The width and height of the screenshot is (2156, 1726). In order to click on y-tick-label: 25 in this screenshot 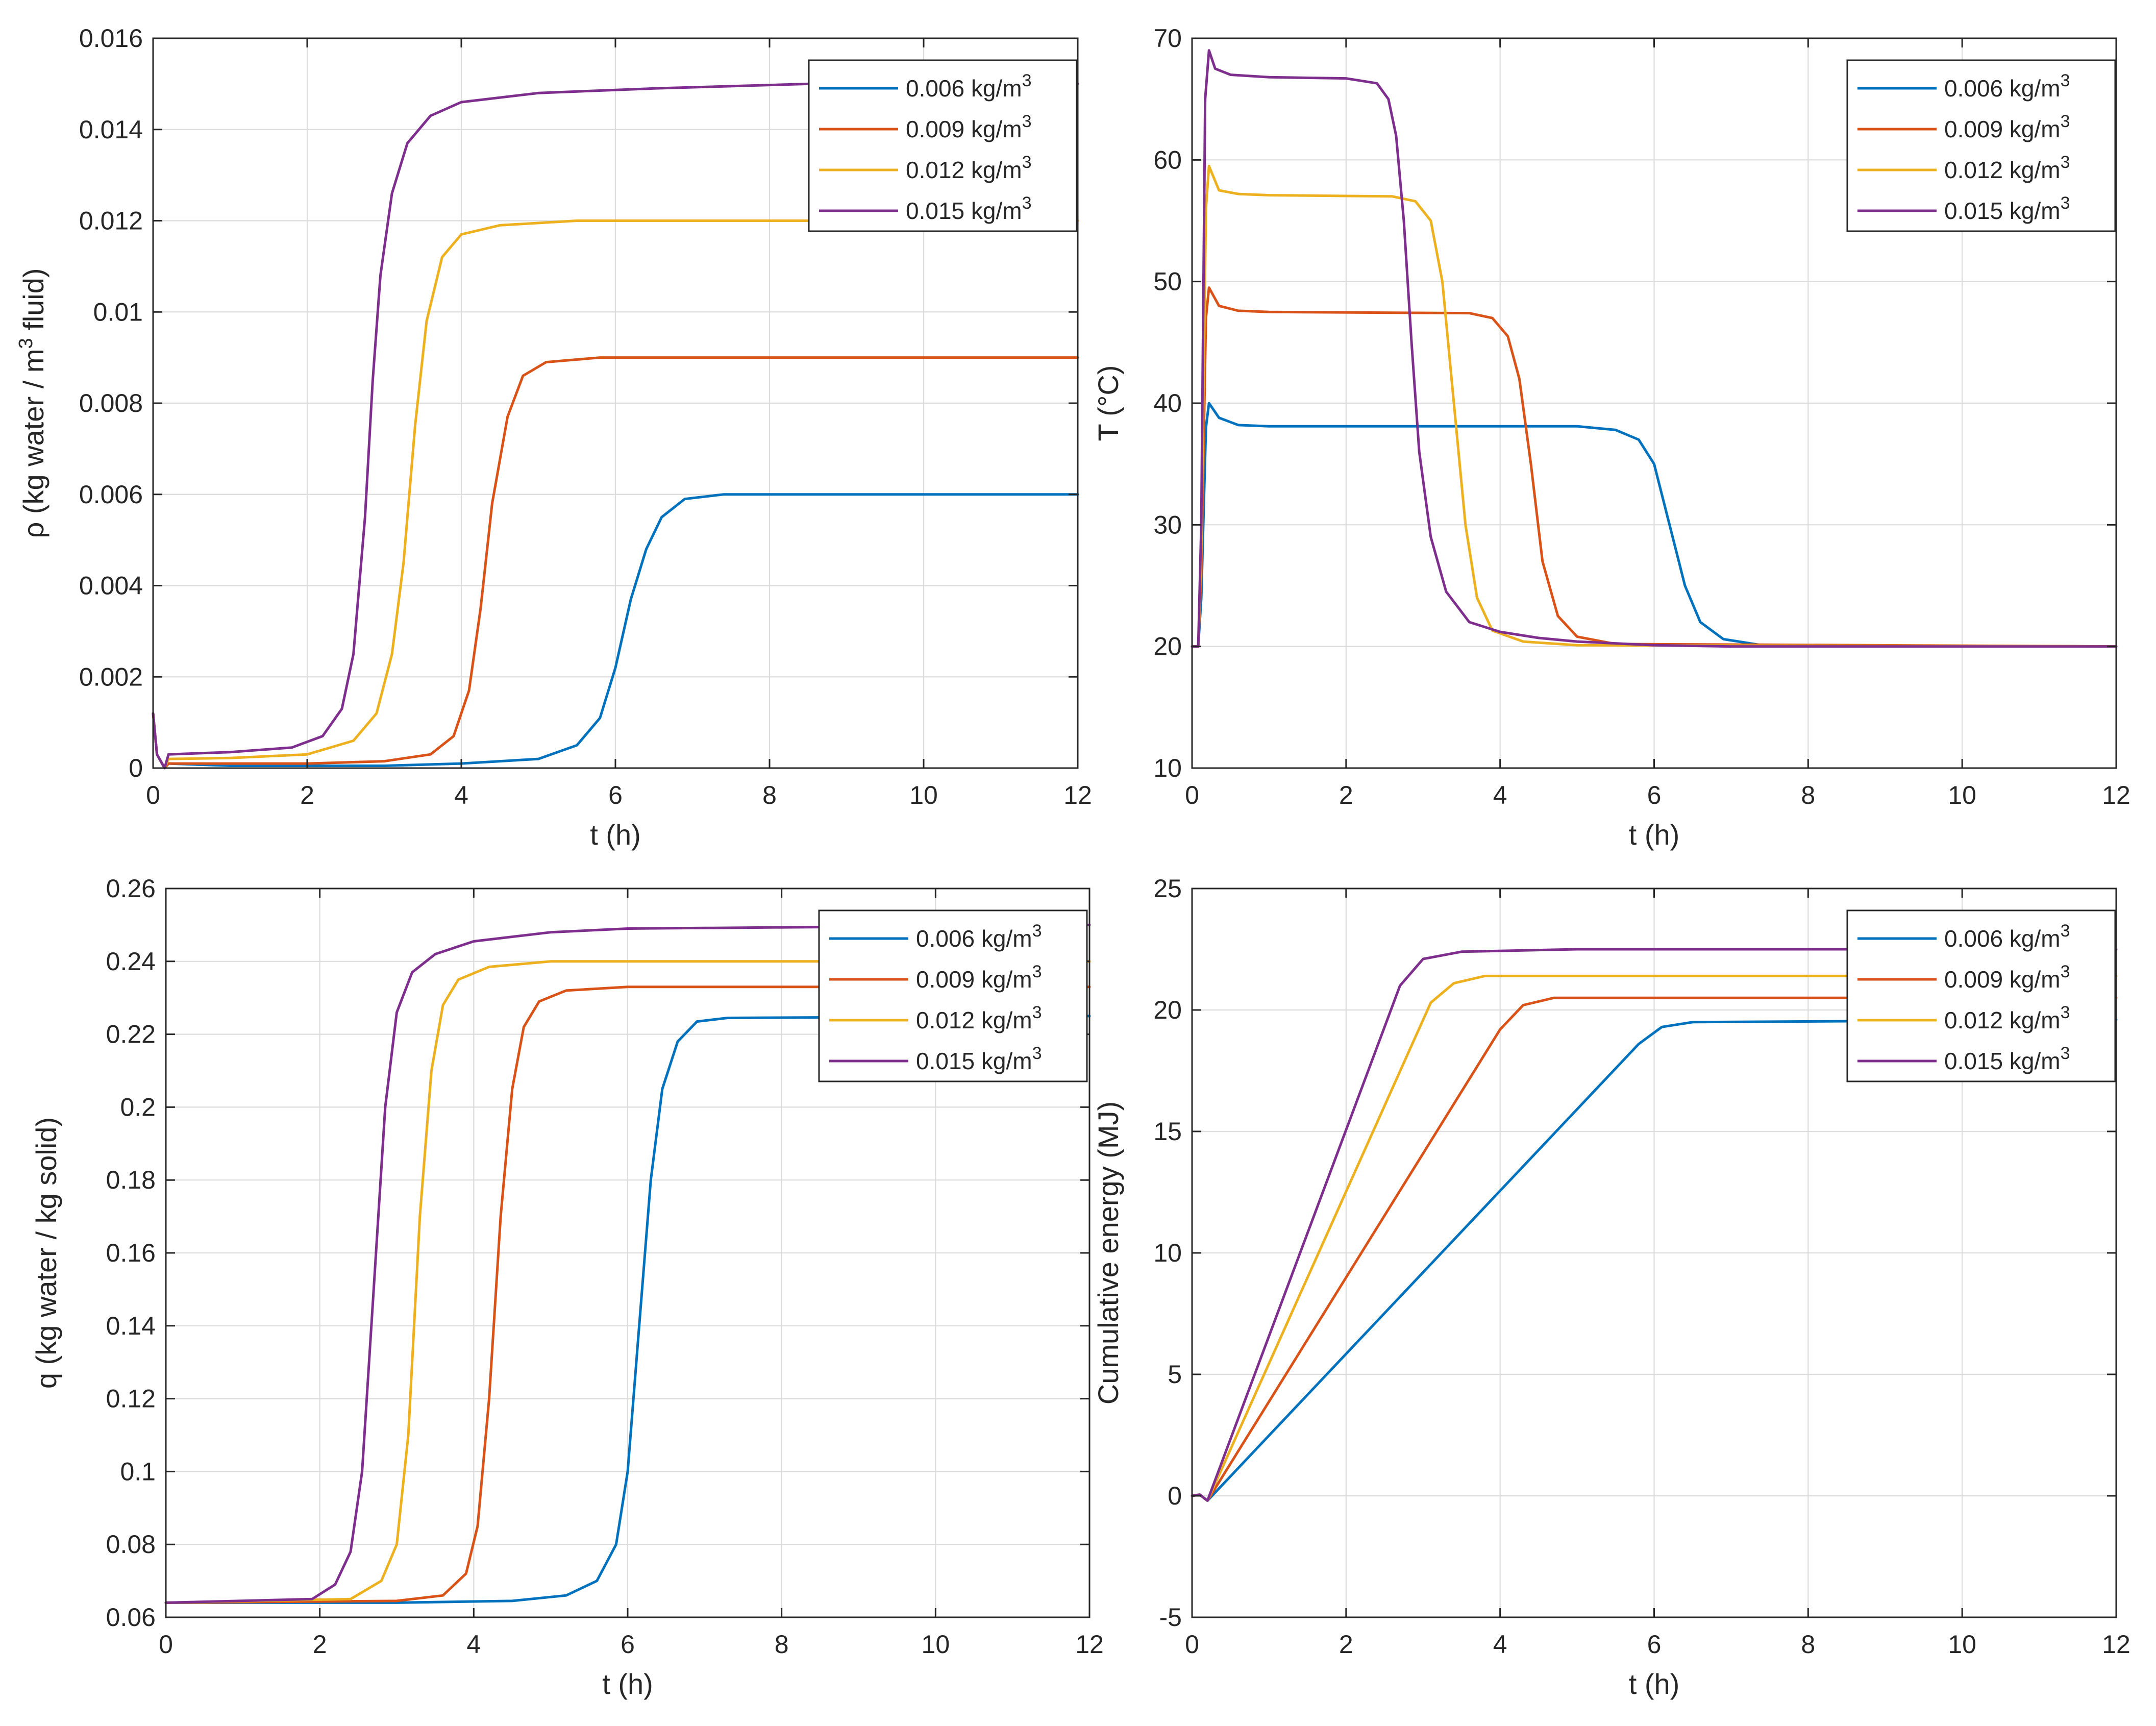, I will do `click(1167, 888)`.